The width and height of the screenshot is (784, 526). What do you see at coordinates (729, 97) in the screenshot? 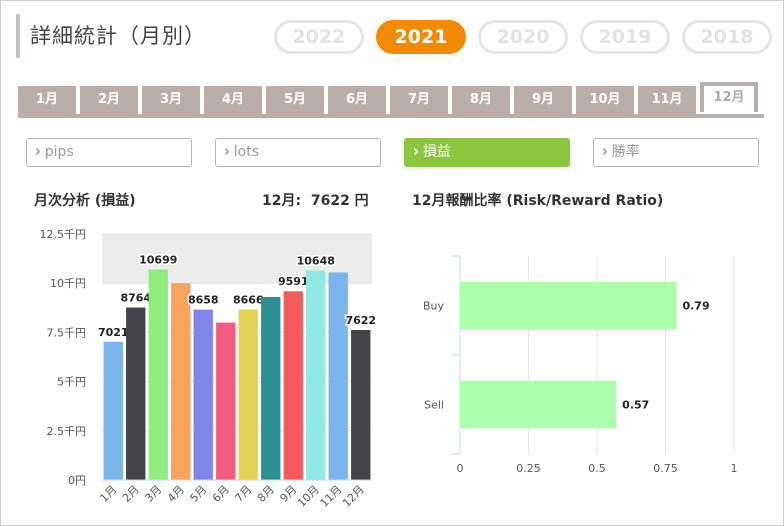
I see `tab-month-12-active: 12月` at bounding box center [729, 97].